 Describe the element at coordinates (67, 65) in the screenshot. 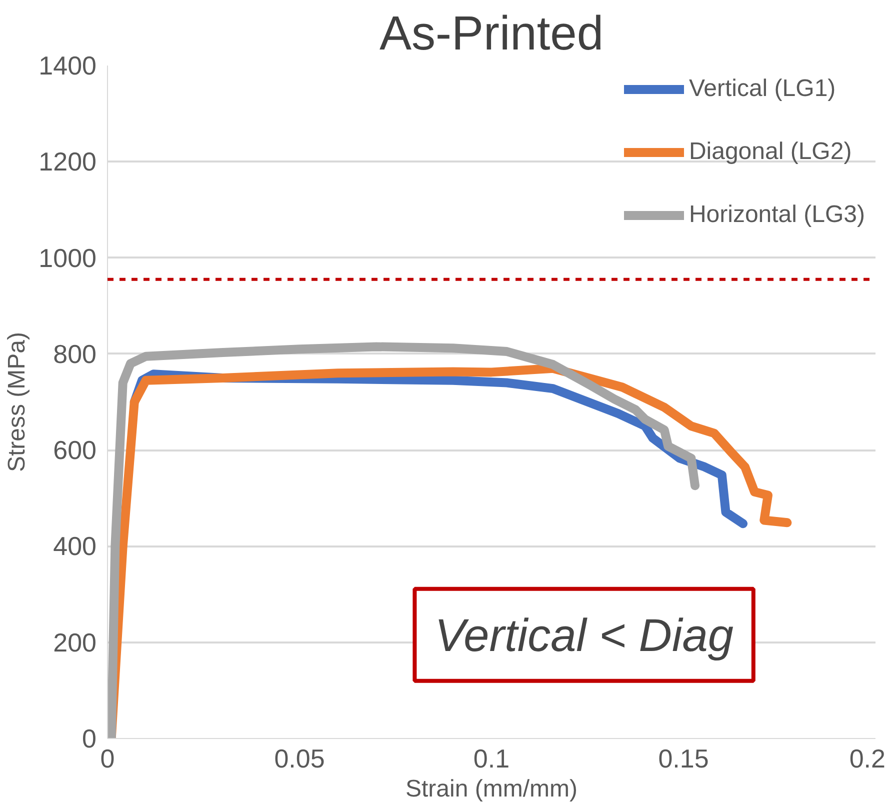

I see `y-tick-label: 1400` at that location.